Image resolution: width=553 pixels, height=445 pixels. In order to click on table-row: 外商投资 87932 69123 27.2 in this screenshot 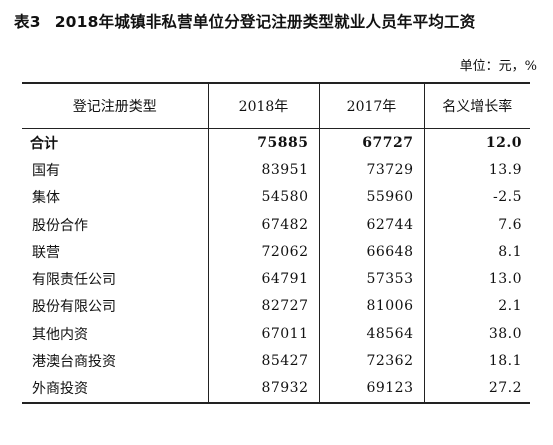, I will do `click(276, 389)`.